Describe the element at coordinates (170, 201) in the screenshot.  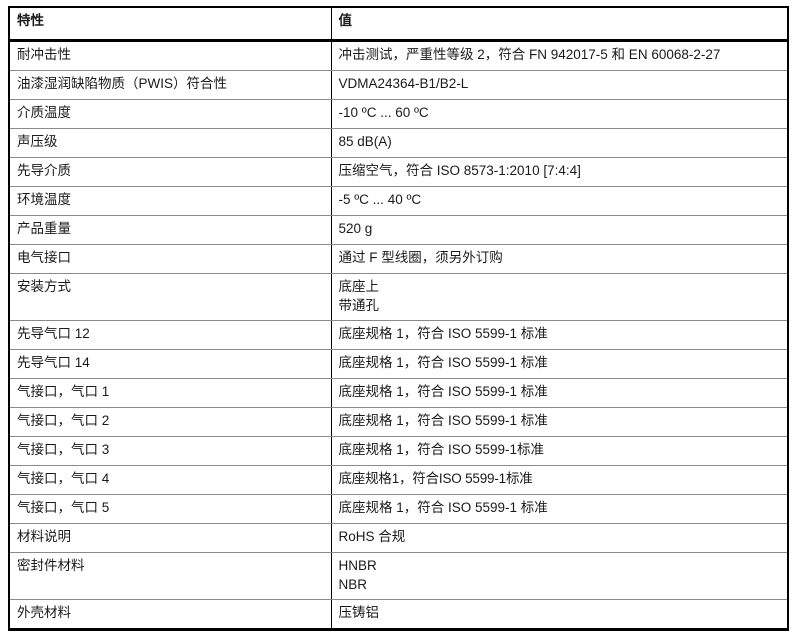
I see `cell-property: 环境温度` at that location.